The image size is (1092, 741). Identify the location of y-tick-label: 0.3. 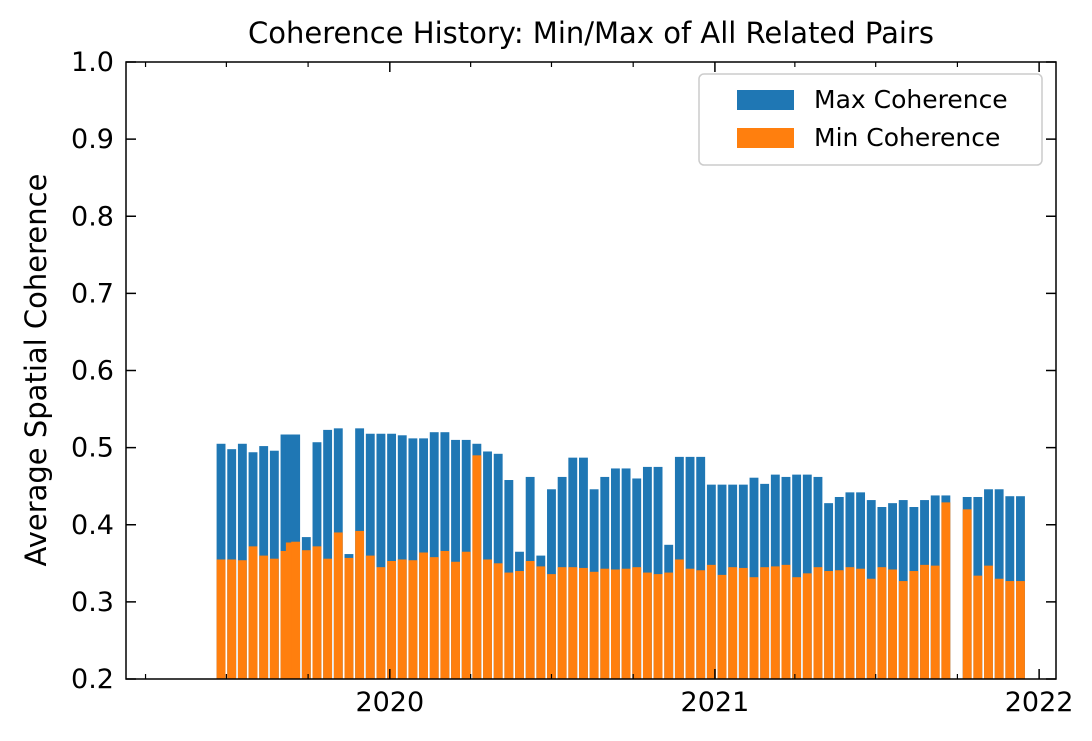
(92, 602).